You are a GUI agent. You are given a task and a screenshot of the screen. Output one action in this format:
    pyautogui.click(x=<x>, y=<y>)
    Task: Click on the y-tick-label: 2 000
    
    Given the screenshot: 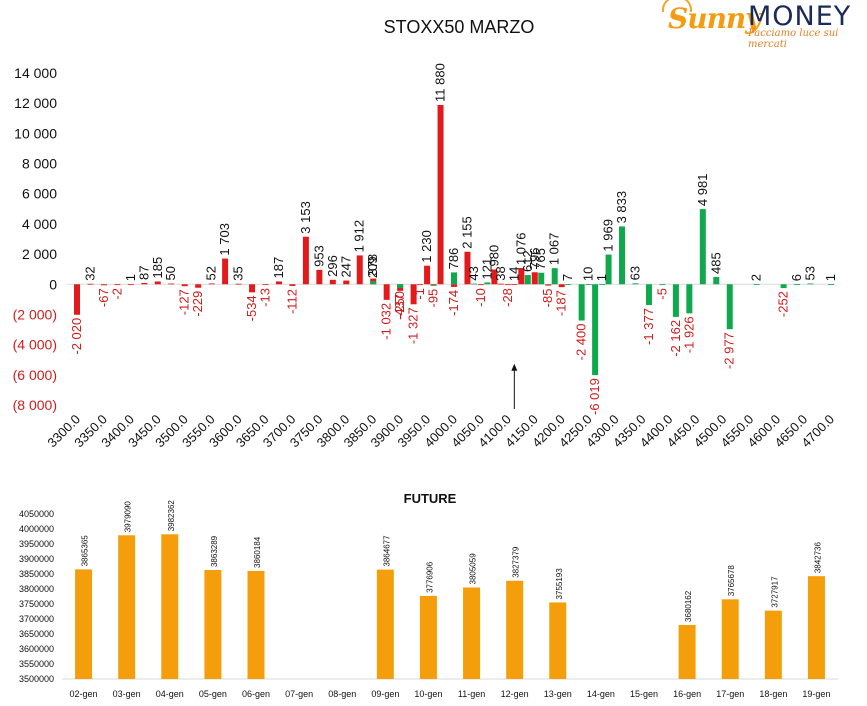 What is the action you would take?
    pyautogui.click(x=39, y=254)
    